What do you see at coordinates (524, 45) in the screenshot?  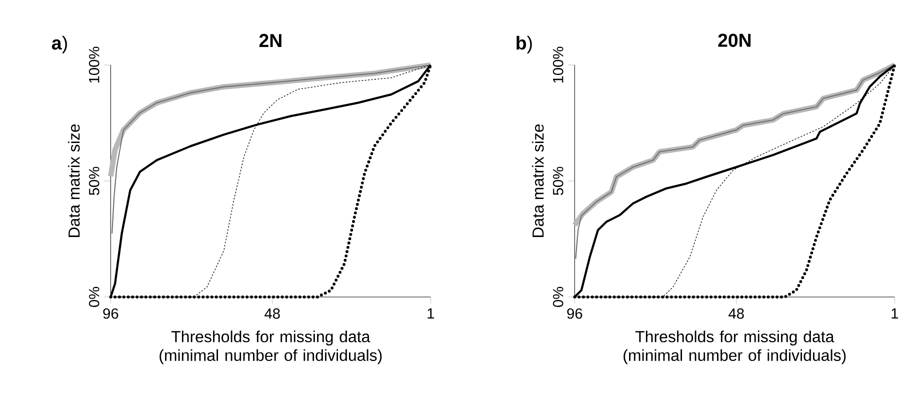 I see `text: b)` at bounding box center [524, 45].